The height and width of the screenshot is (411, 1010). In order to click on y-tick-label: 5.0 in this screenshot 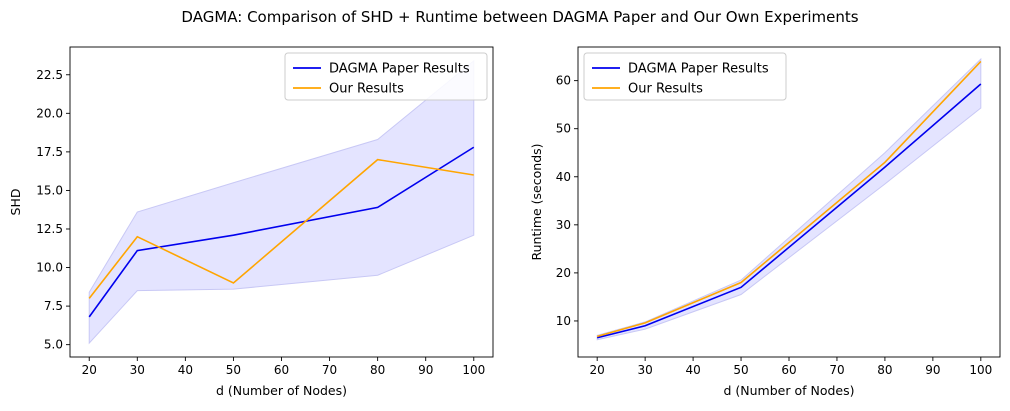, I will do `click(53, 345)`.